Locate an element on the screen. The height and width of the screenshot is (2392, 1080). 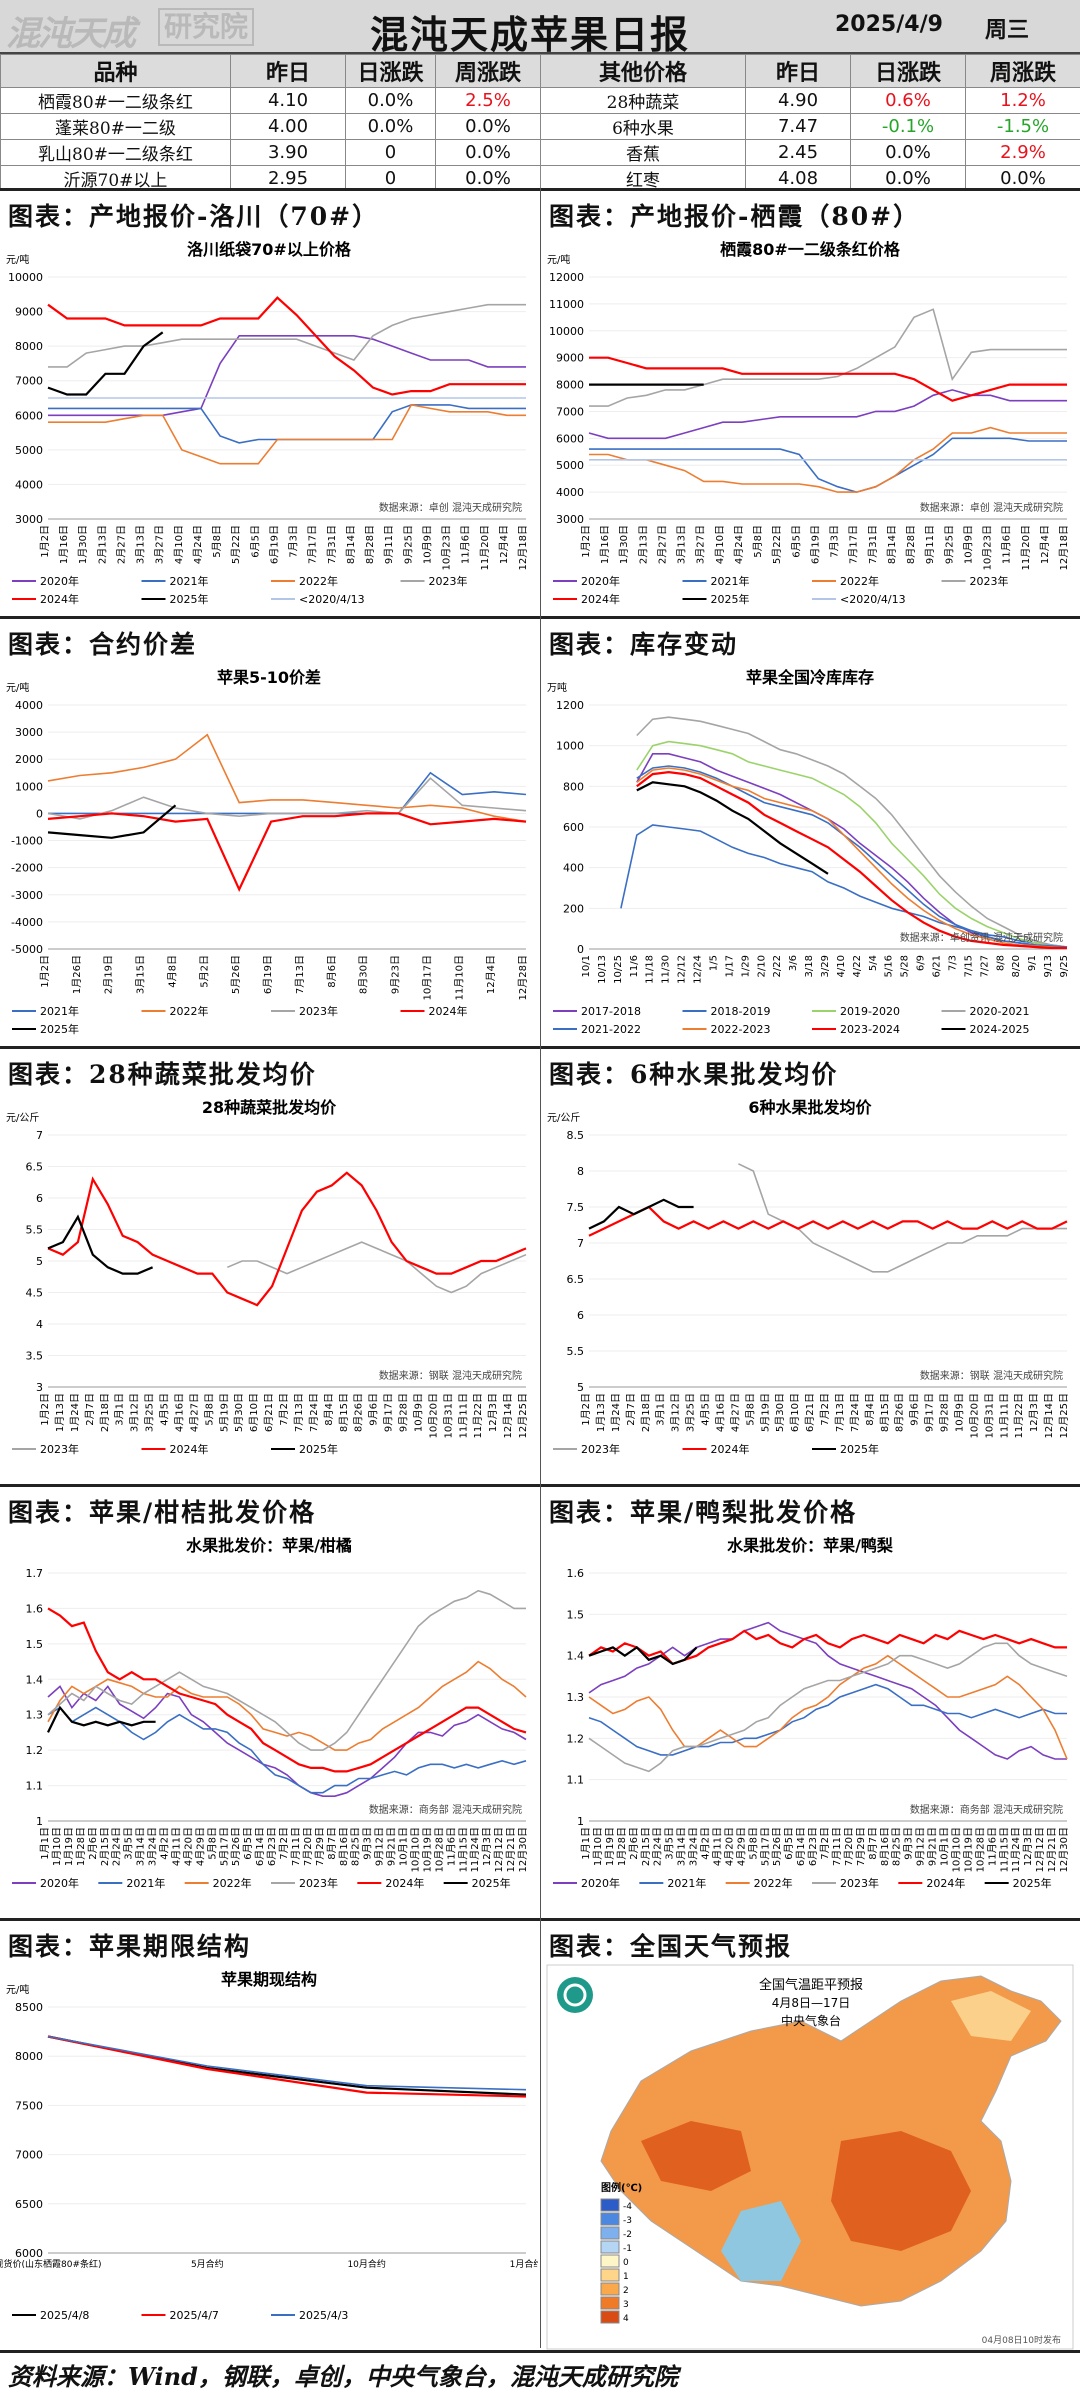
x-tick-label: 1月10日 is located at coordinates (57, 1846).